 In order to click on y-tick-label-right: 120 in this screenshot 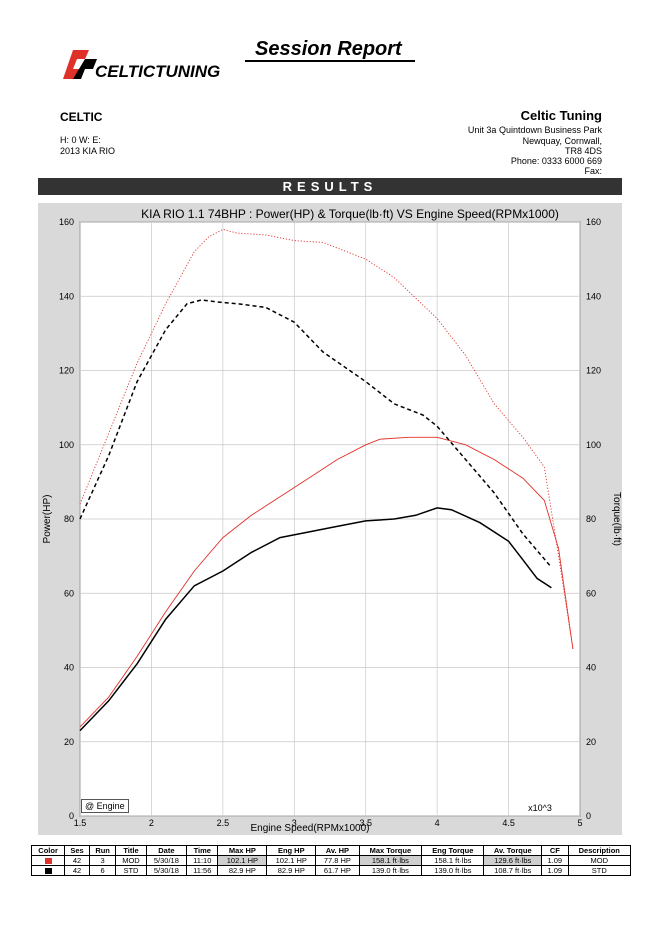, I will do `click(593, 371)`.